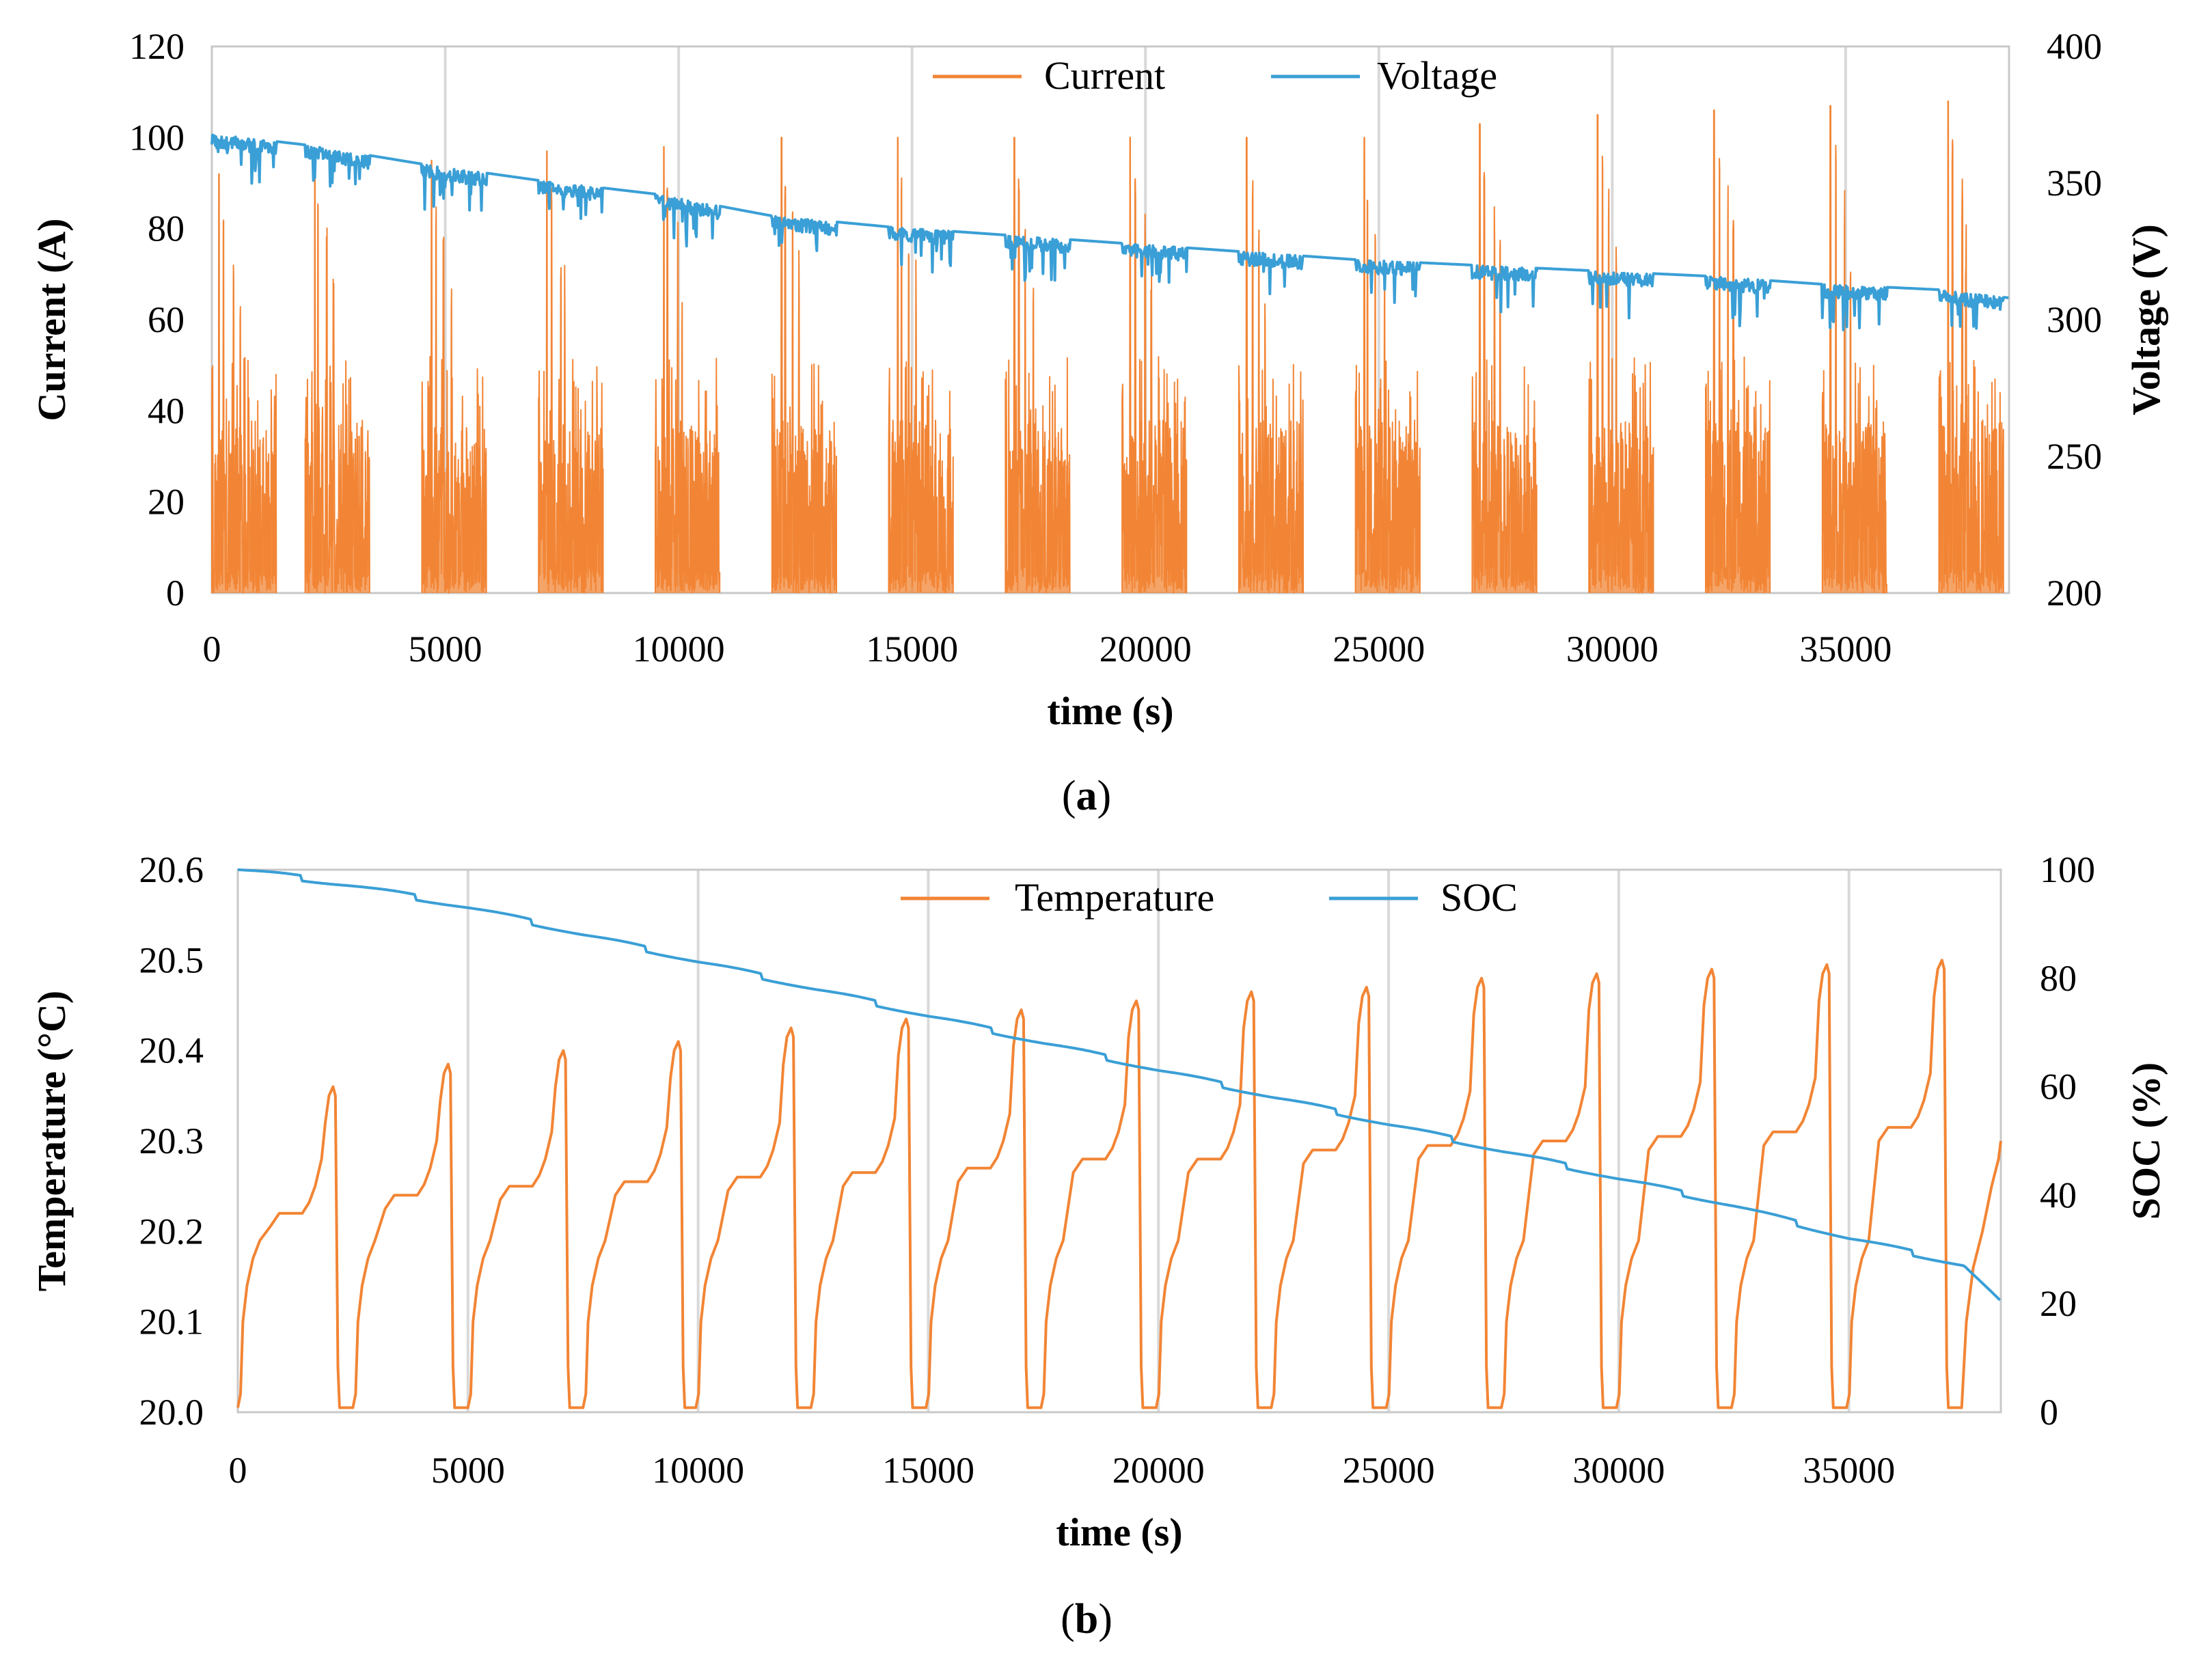 The image size is (2212, 1665). I want to click on panel-caption: (a), so click(1087, 796).